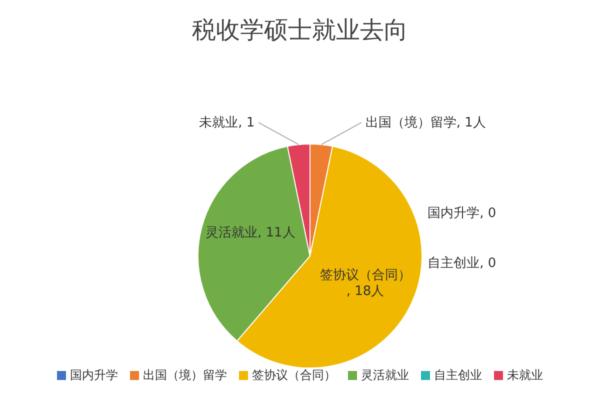  Describe the element at coordinates (462, 263) in the screenshot. I see `text: 自主创业, 0` at that location.